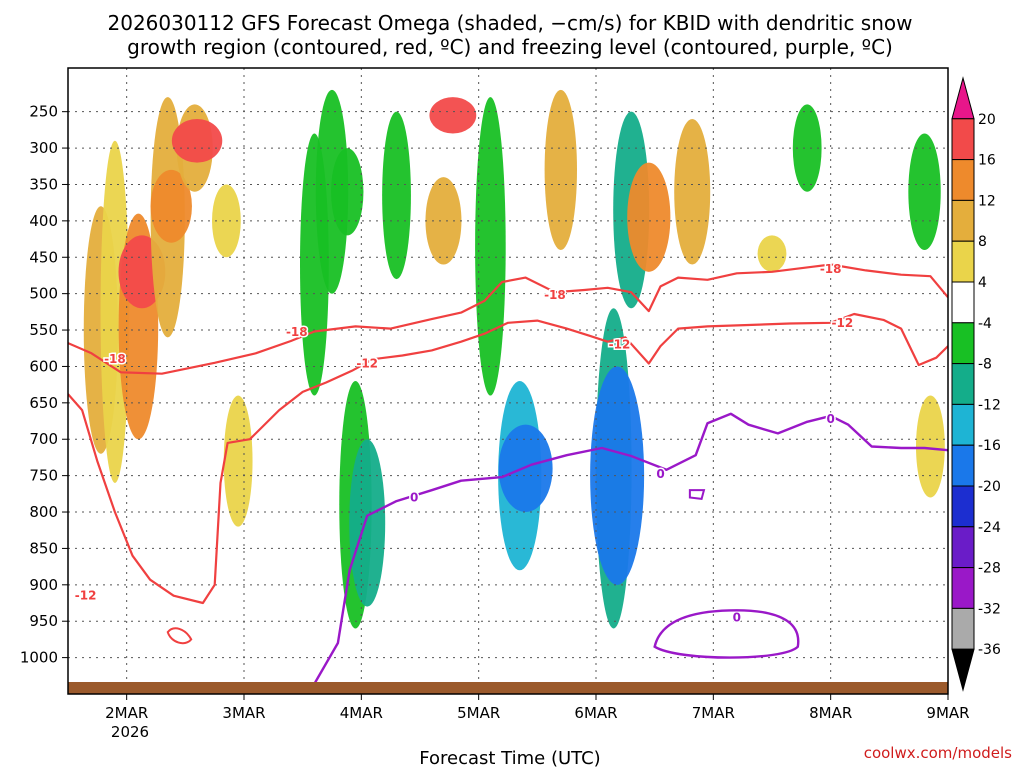 Image resolution: width=1024 pixels, height=768 pixels. I want to click on y-tick-label: 650, so click(43, 403).